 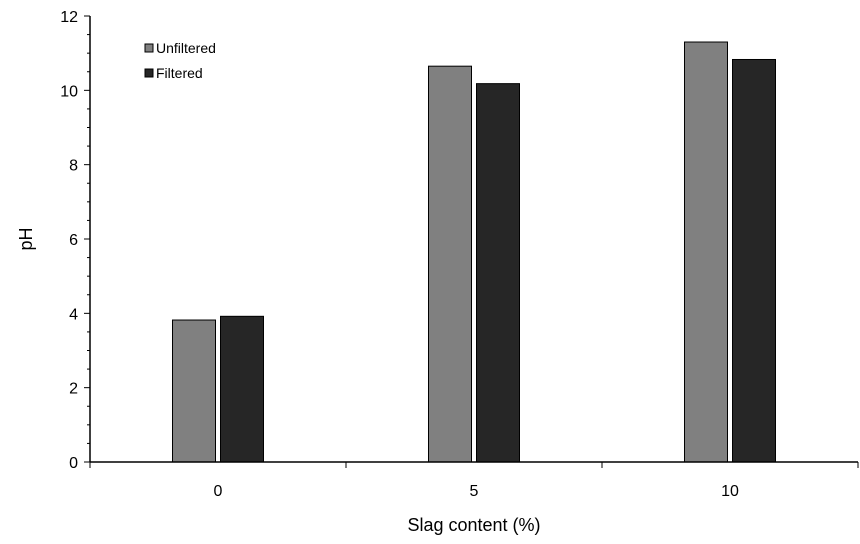 I want to click on legend-label: Unfiltered, so click(x=186, y=48).